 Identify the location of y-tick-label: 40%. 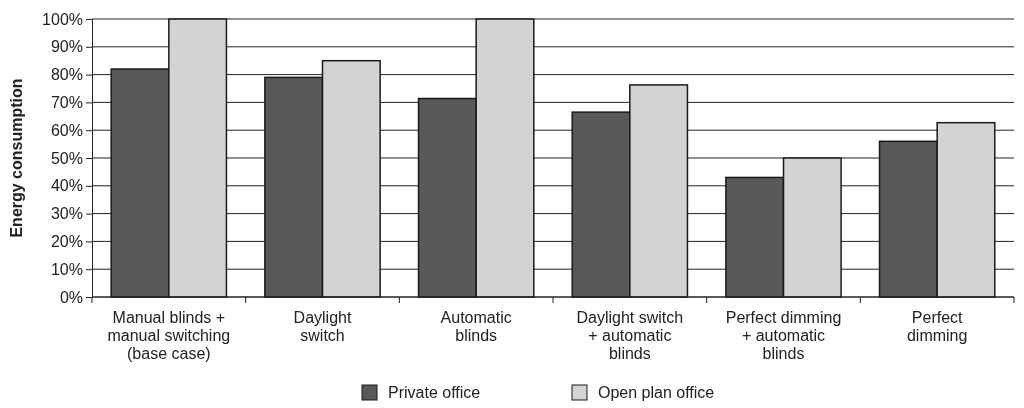
(66, 186).